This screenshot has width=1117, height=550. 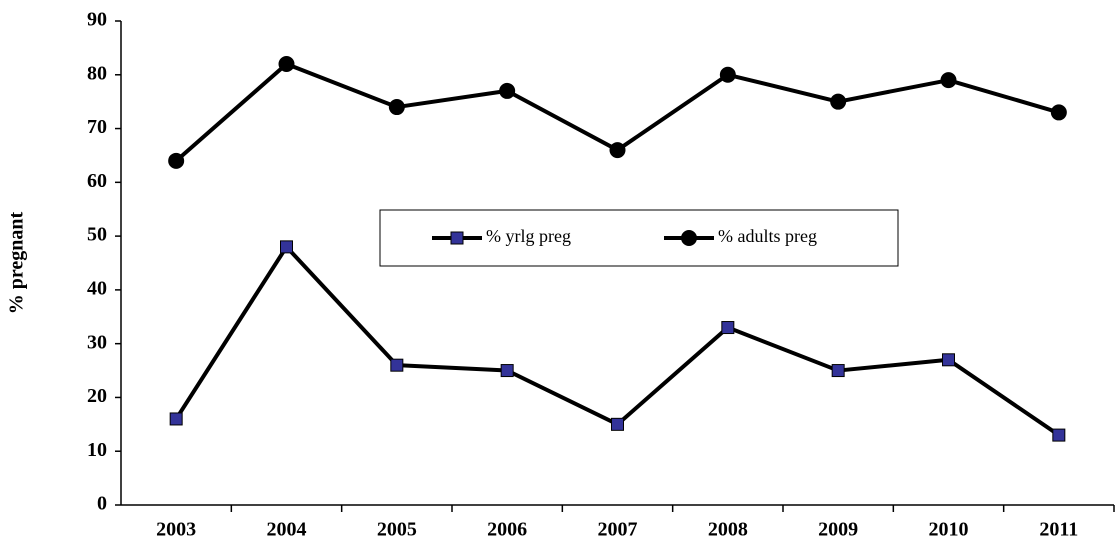 I want to click on x-tick-label: 2009, so click(x=838, y=530).